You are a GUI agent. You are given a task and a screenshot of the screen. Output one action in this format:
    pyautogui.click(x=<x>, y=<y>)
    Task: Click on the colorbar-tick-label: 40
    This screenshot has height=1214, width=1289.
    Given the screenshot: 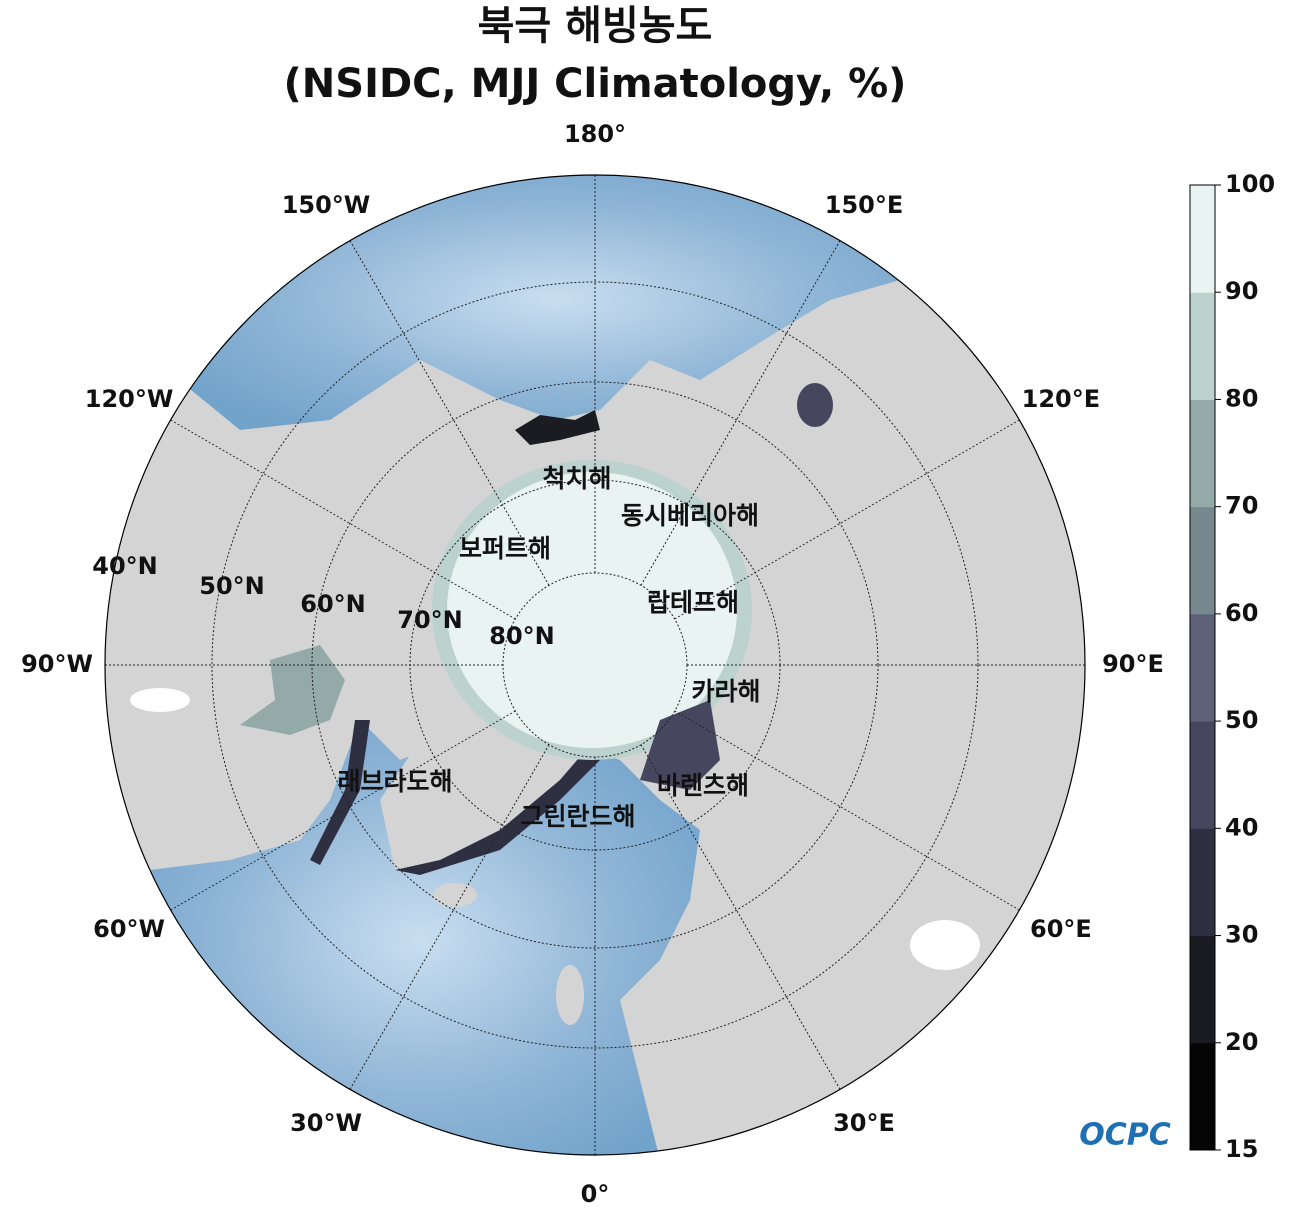 What is the action you would take?
    pyautogui.click(x=1241, y=827)
    